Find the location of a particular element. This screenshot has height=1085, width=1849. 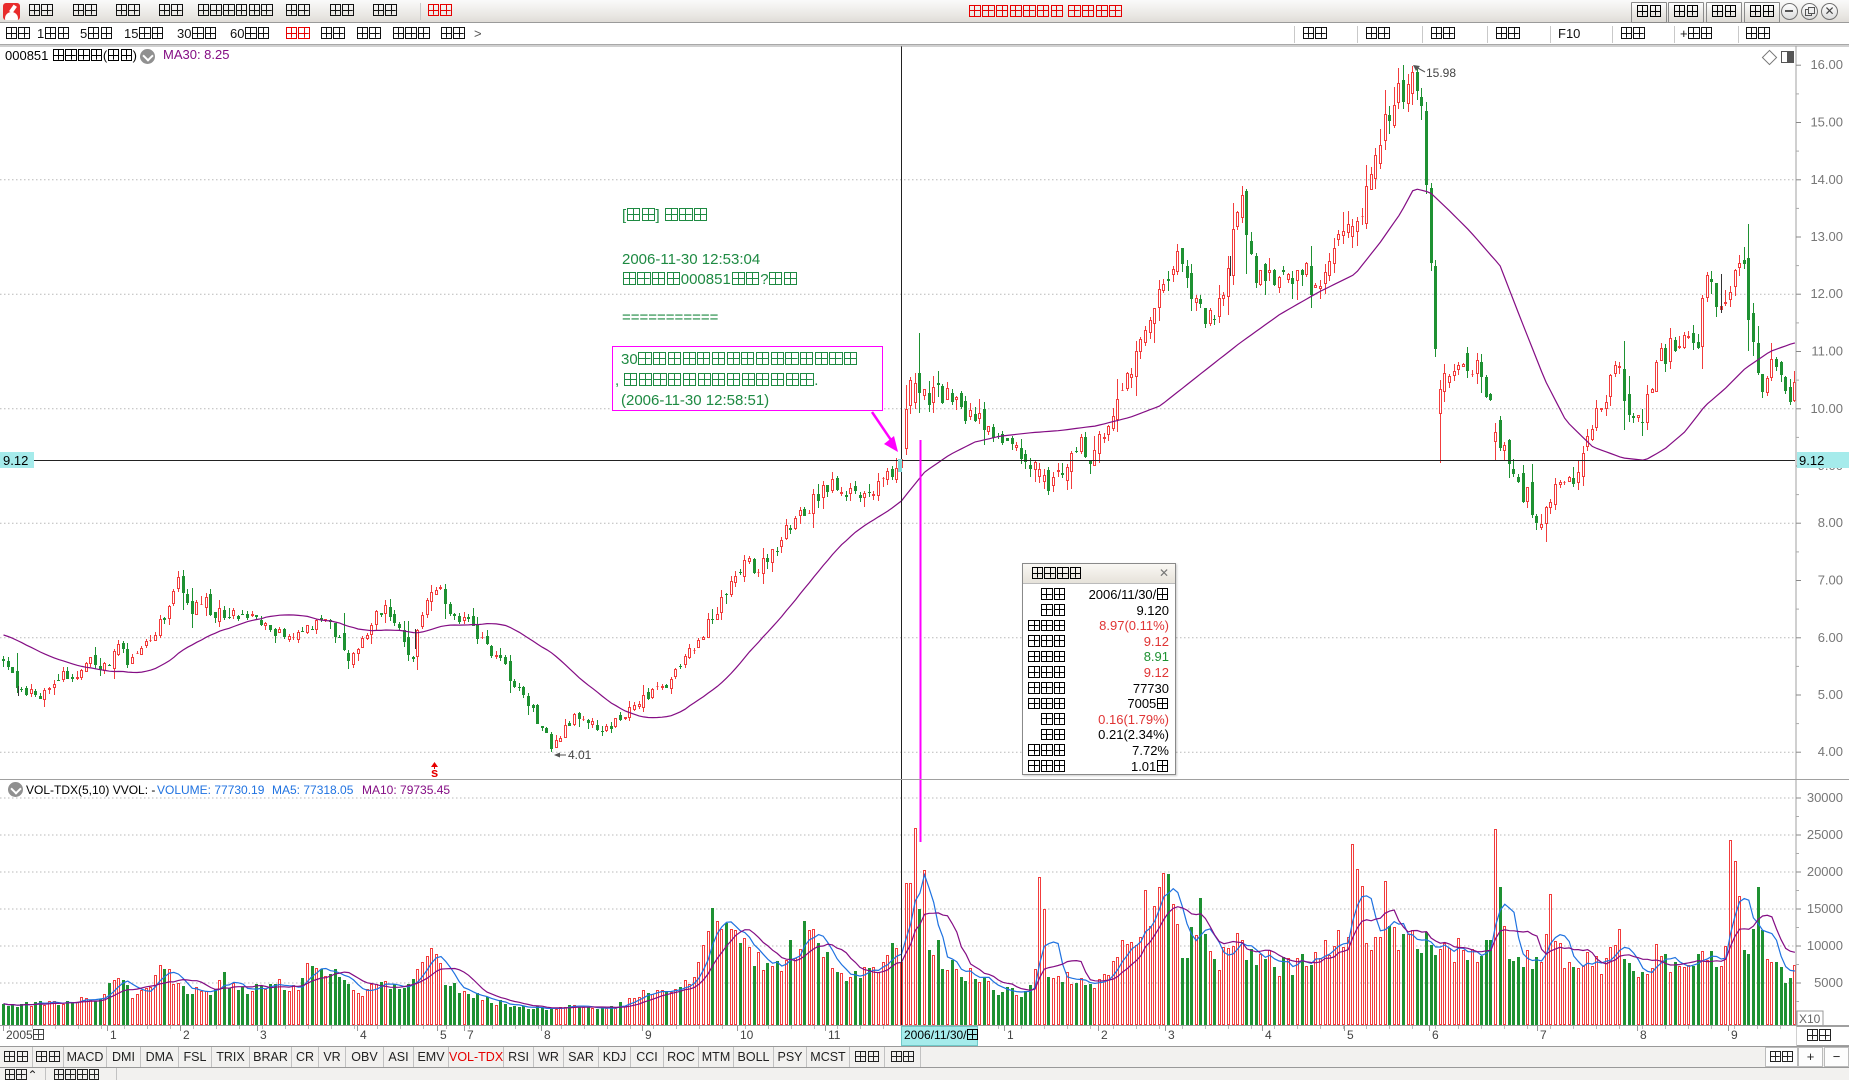

svg-text: 11.00 is located at coordinates (1827, 351).